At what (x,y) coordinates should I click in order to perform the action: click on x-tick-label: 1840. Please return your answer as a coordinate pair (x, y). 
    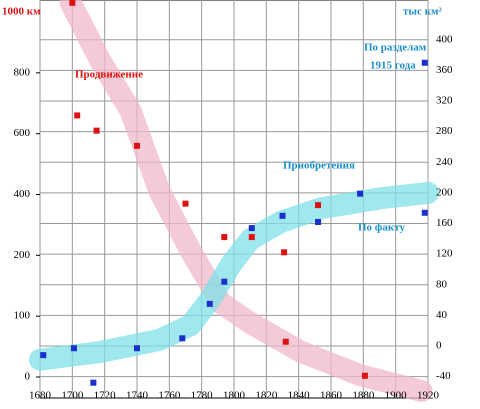
    Looking at the image, I should click on (299, 396).